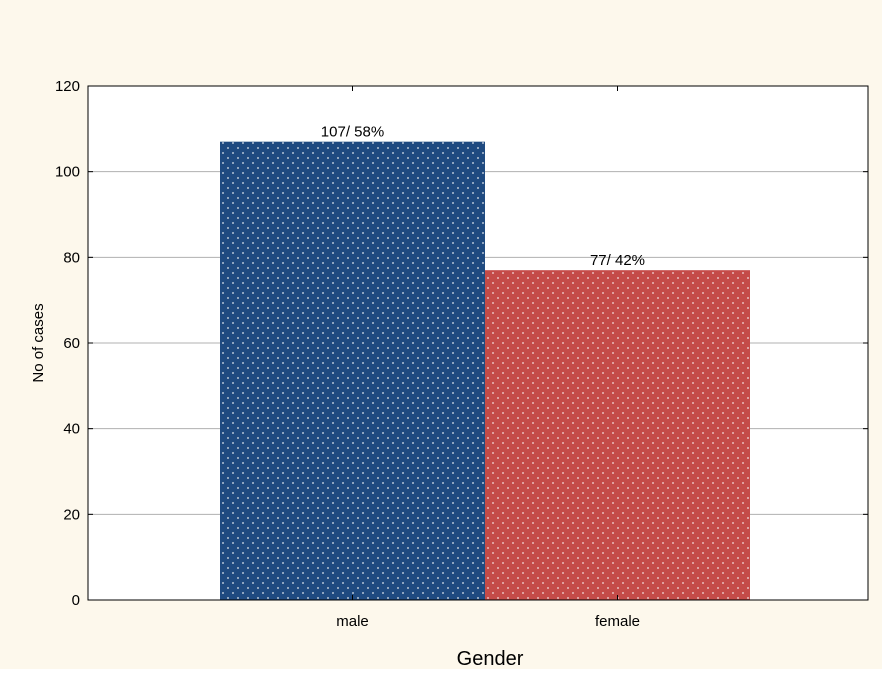 Image resolution: width=882 pixels, height=674 pixels. Describe the element at coordinates (483, 196) in the screenshot. I see `data-labels-group: 107/ 58% 77/ 42%` at that location.